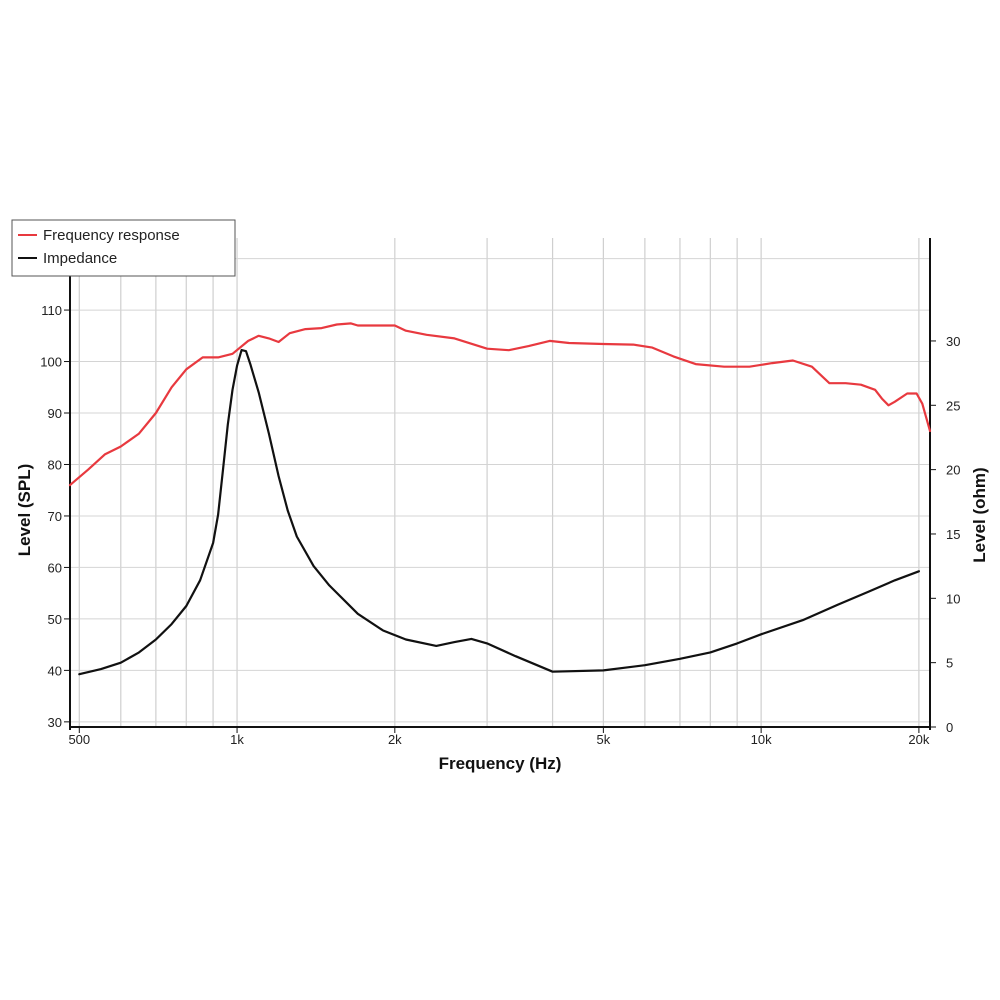 The height and width of the screenshot is (1000, 1000). I want to click on x-tick-label: 5k, so click(604, 739).